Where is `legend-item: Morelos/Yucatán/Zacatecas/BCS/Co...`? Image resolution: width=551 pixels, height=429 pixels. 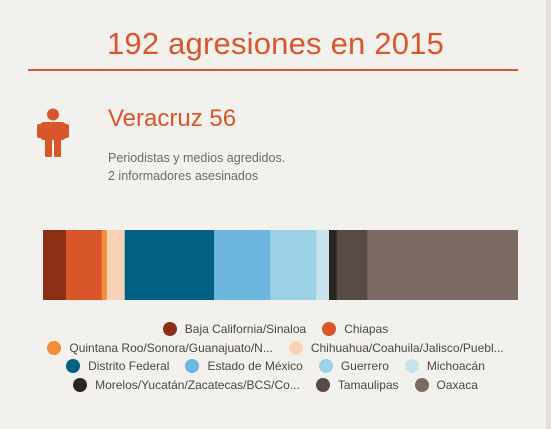
legend-item: Morelos/Yucatán/Zacatecas/BCS/Co... is located at coordinates (186, 384).